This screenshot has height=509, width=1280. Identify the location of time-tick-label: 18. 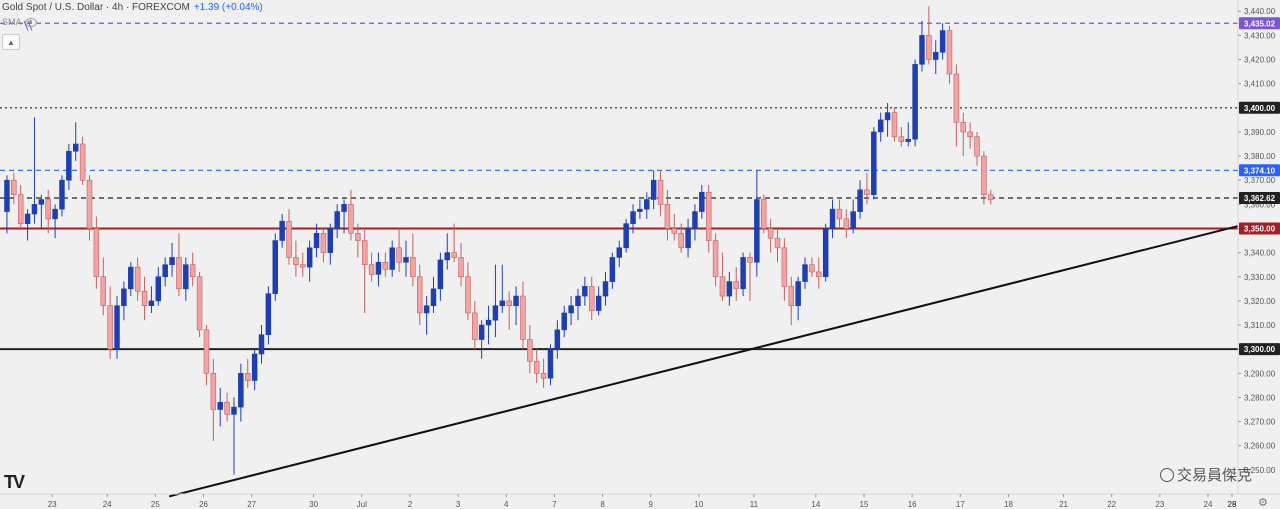
(1008, 504).